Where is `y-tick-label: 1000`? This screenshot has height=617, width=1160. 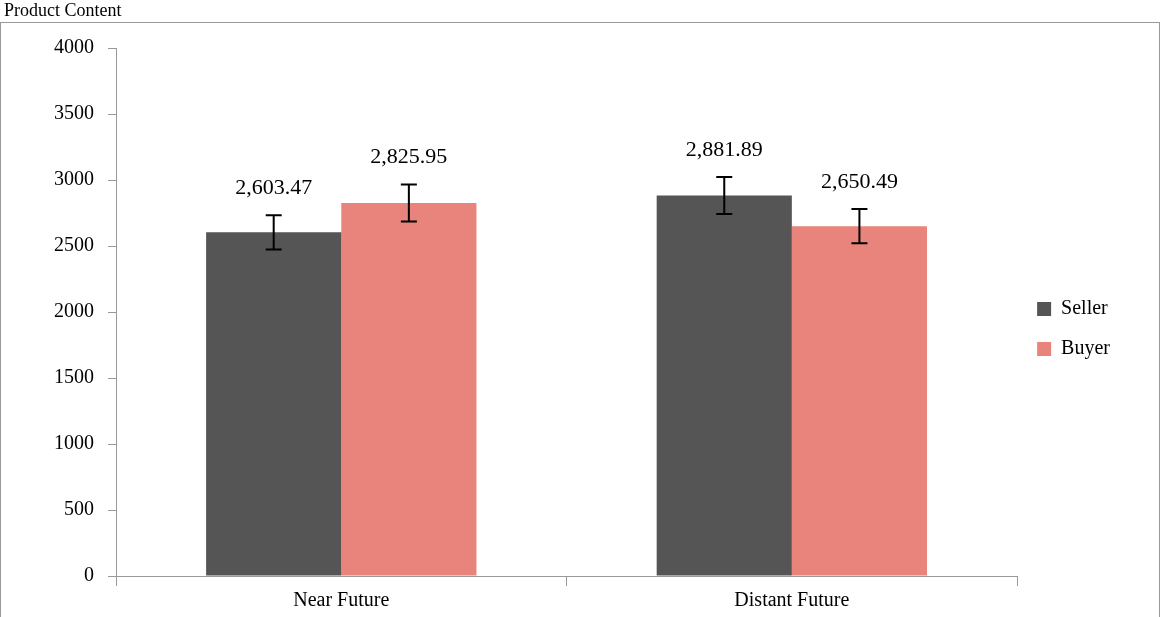
y-tick-label: 1000 is located at coordinates (74, 442).